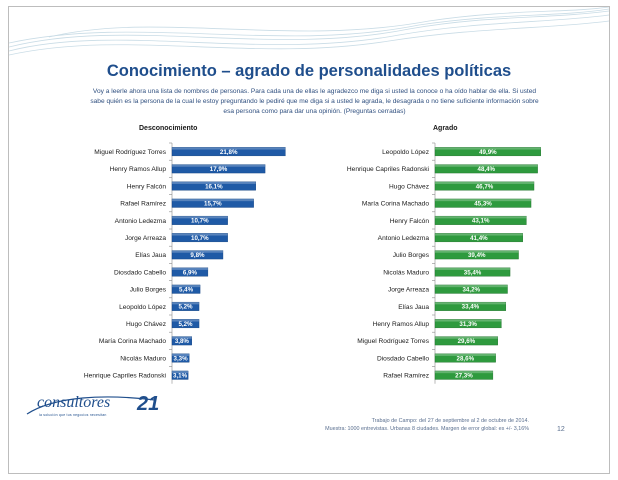 This screenshot has height=480, width=618. I want to click on desconocimiento-category-label: Hugo Chávez, so click(146, 324).